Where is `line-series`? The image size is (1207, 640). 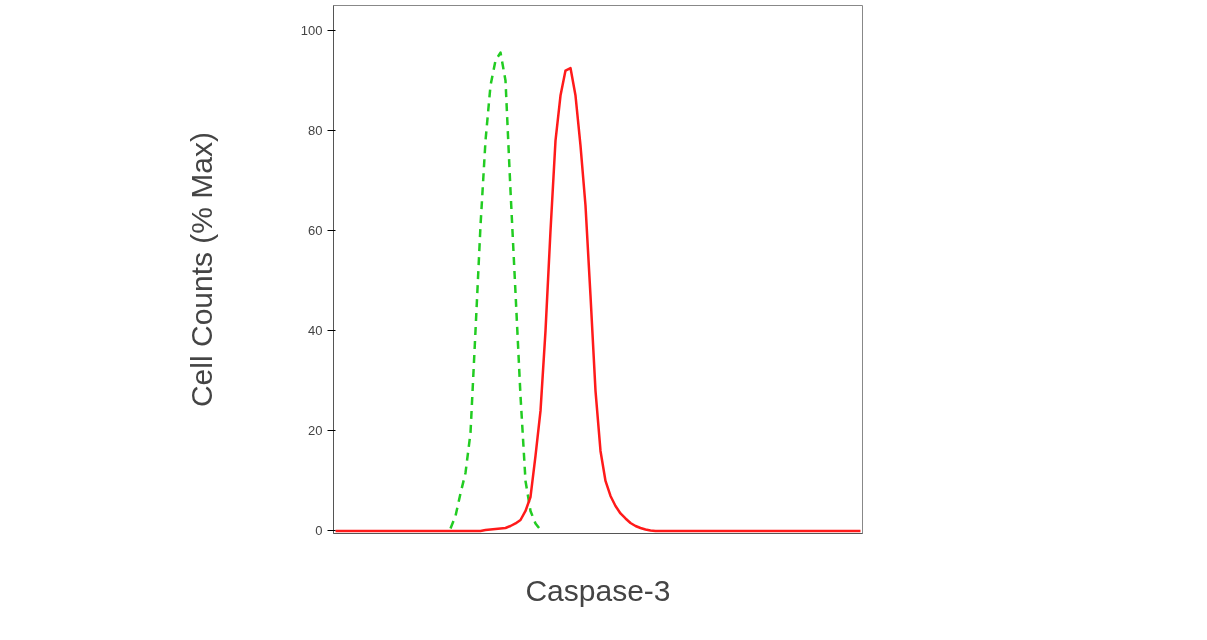
line-series is located at coordinates (495, 291).